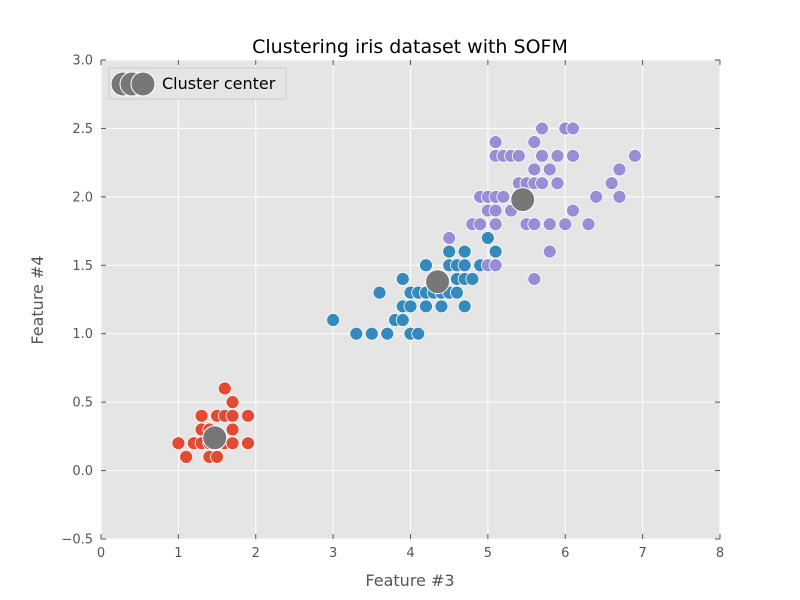  I want to click on y-tick-label: −0.5, so click(77, 540).